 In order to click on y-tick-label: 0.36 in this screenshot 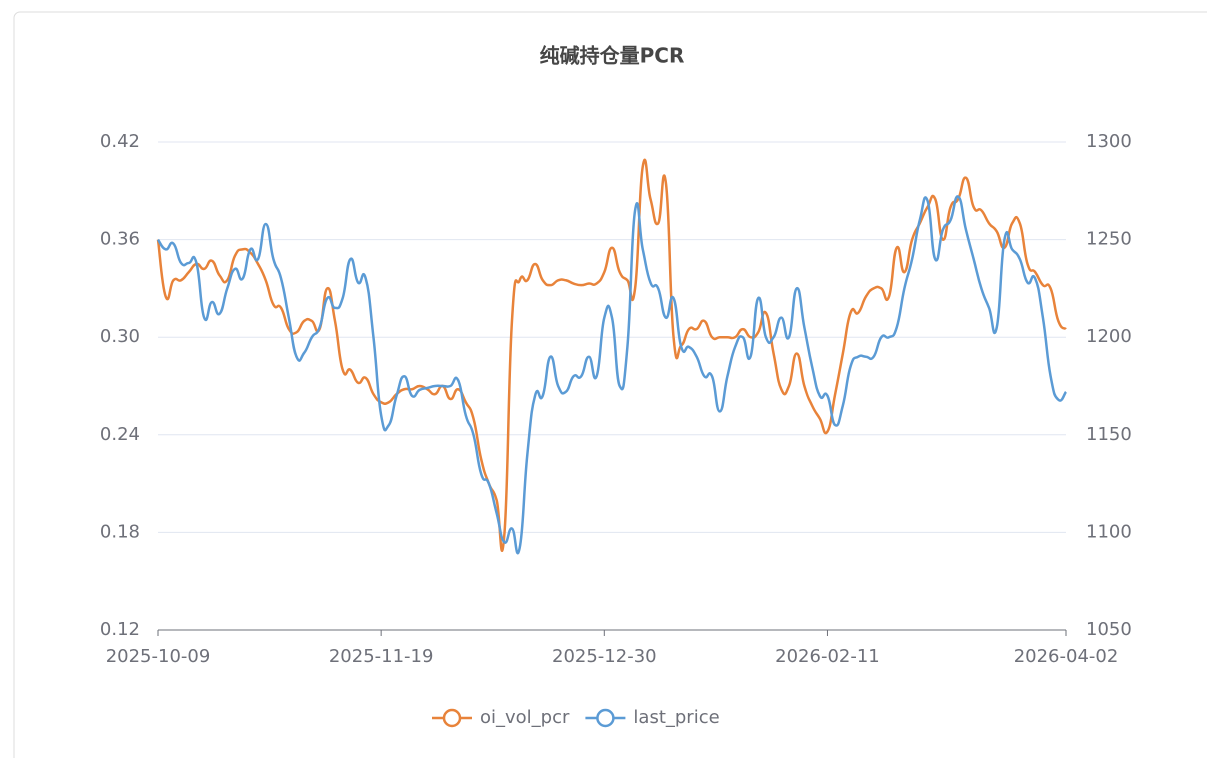, I will do `click(120, 239)`.